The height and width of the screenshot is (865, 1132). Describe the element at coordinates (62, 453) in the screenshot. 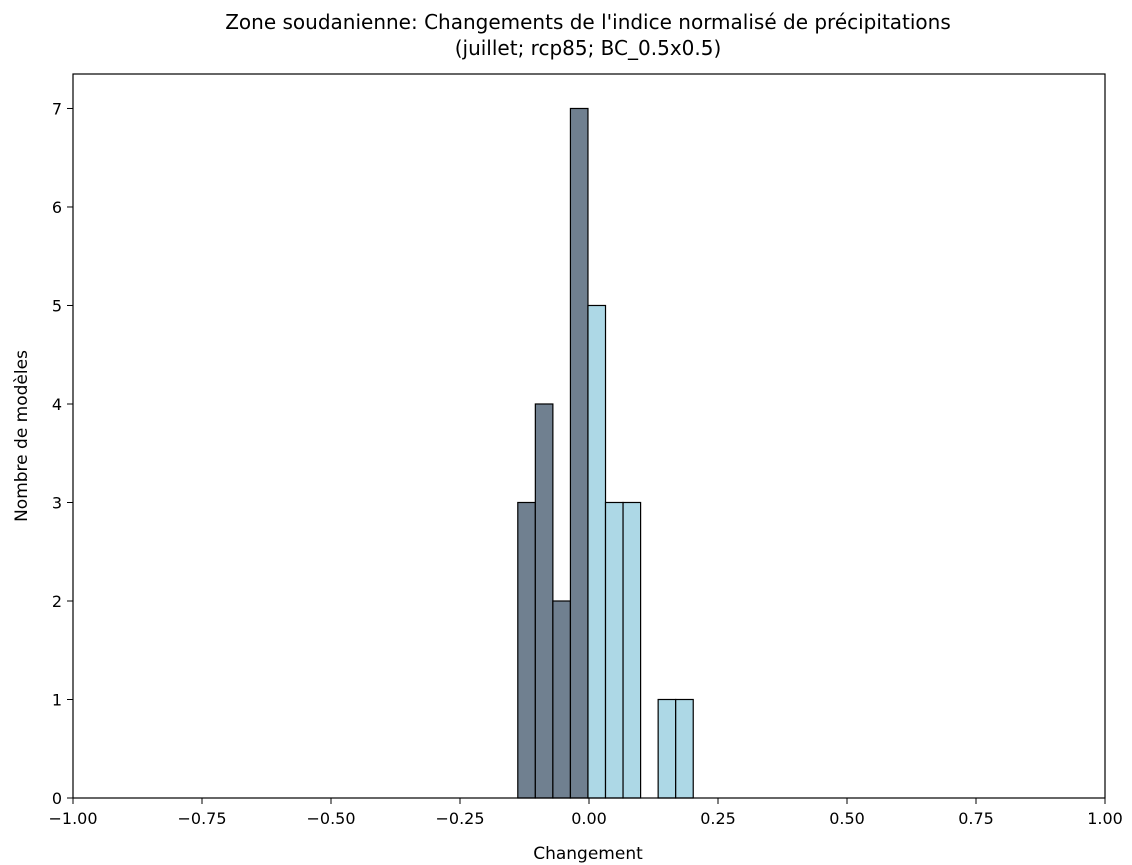

I see `y-axis-ticks: 0 1 2 3 4 5 6 7` at that location.